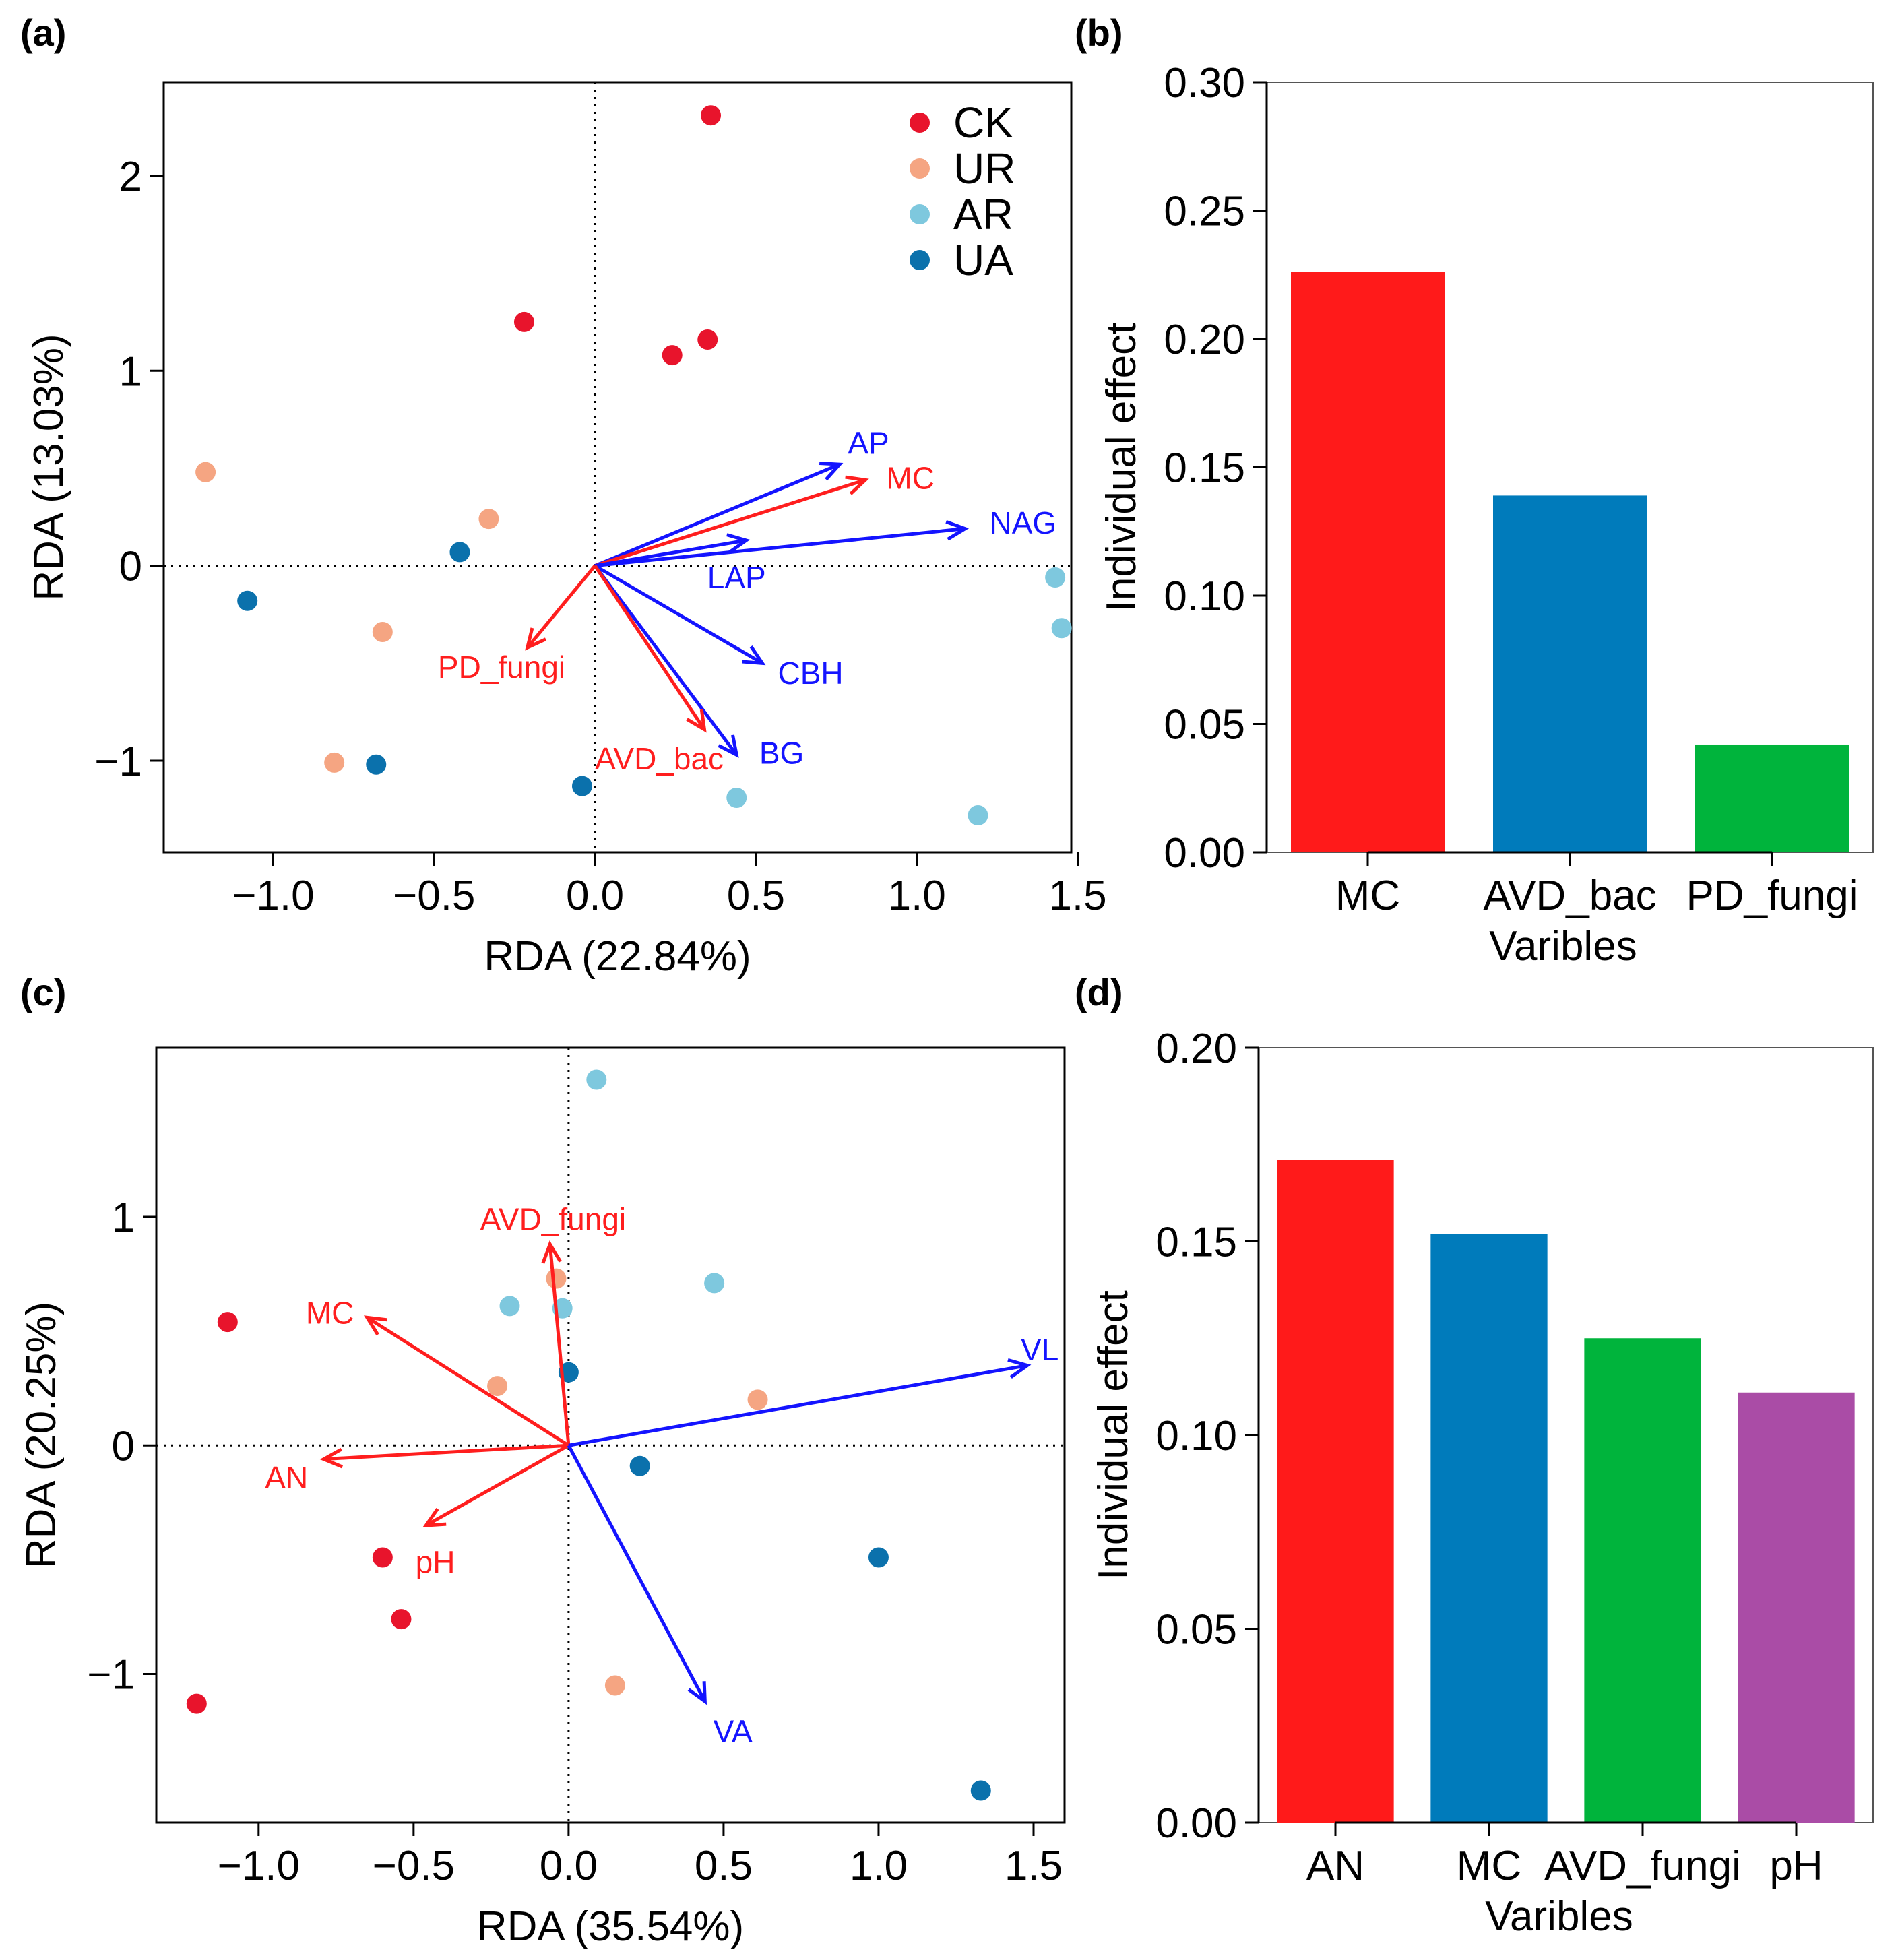 This screenshot has width=1898, height=1960. I want to click on legend-label: UR, so click(984, 168).